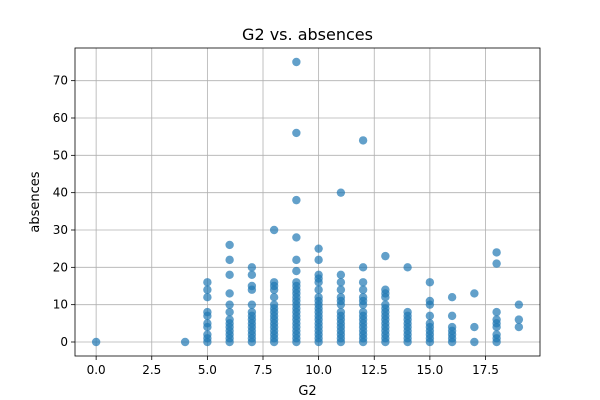  What do you see at coordinates (60, 305) in the screenshot?
I see `y-tick-label: 10` at bounding box center [60, 305].